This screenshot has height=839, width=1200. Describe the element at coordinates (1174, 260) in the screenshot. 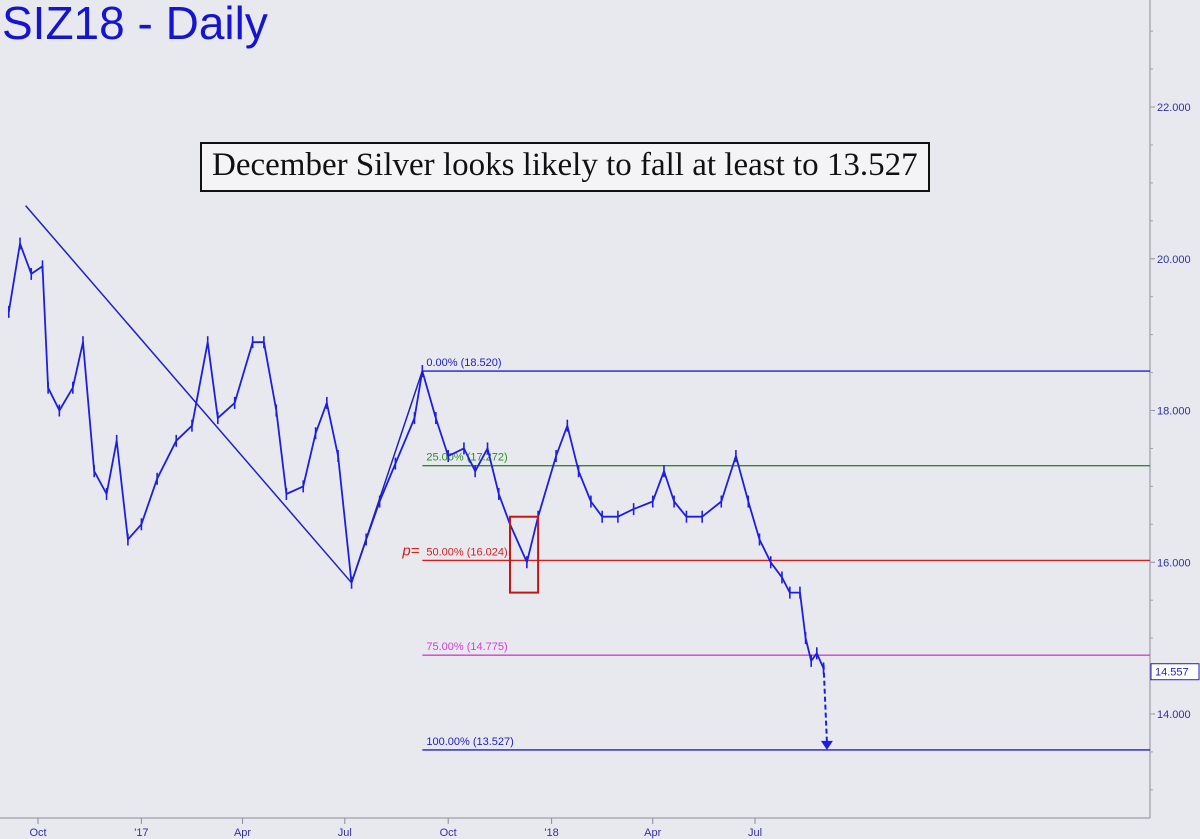

I see `y-tick-label: 20.000` at that location.